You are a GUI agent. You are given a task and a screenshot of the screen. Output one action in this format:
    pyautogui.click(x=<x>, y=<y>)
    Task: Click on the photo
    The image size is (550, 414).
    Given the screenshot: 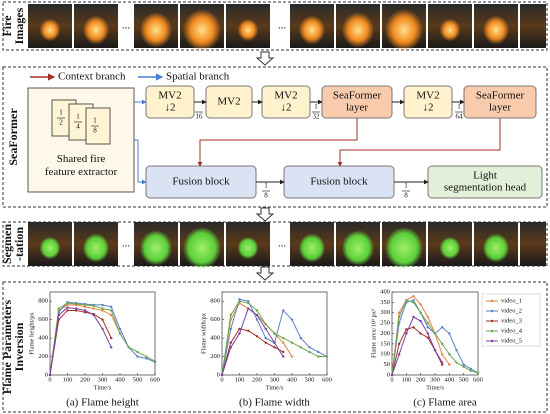 What is the action you would take?
    pyautogui.click(x=533, y=244)
    